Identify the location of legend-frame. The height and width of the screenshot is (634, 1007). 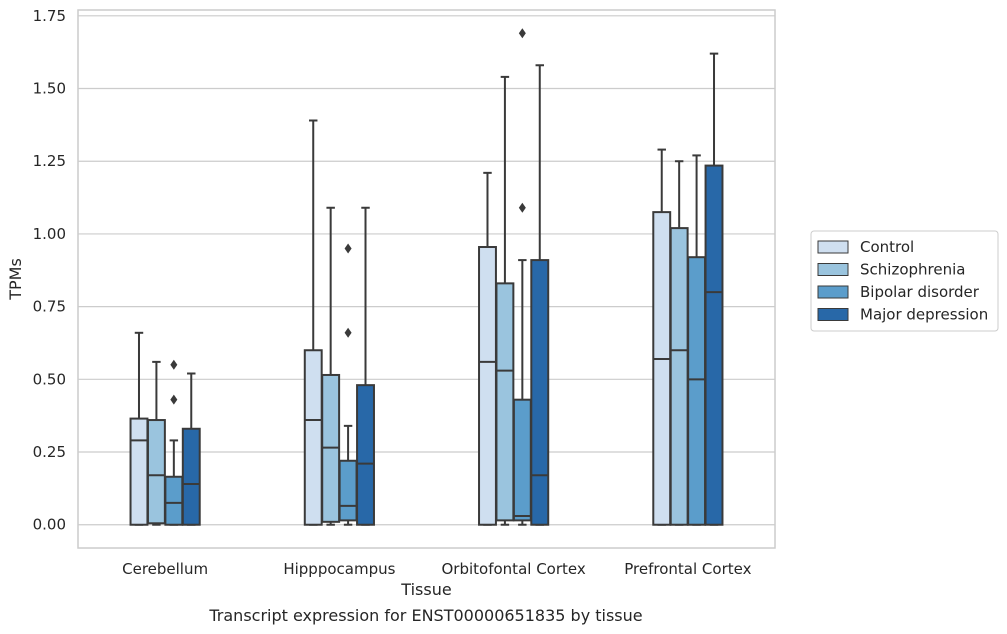
(904, 281).